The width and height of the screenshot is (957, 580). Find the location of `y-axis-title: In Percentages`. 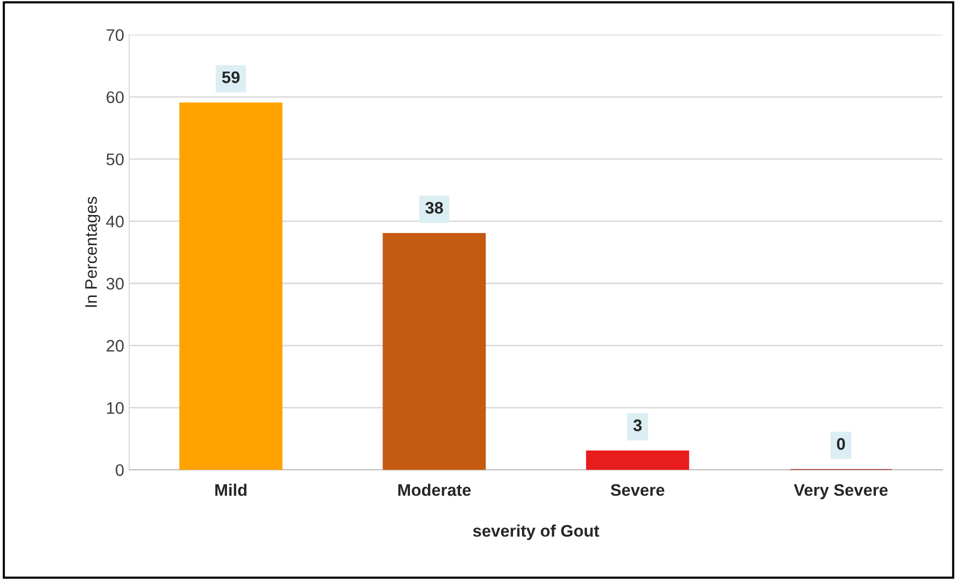

y-axis-title: In Percentages is located at coordinates (92, 251).